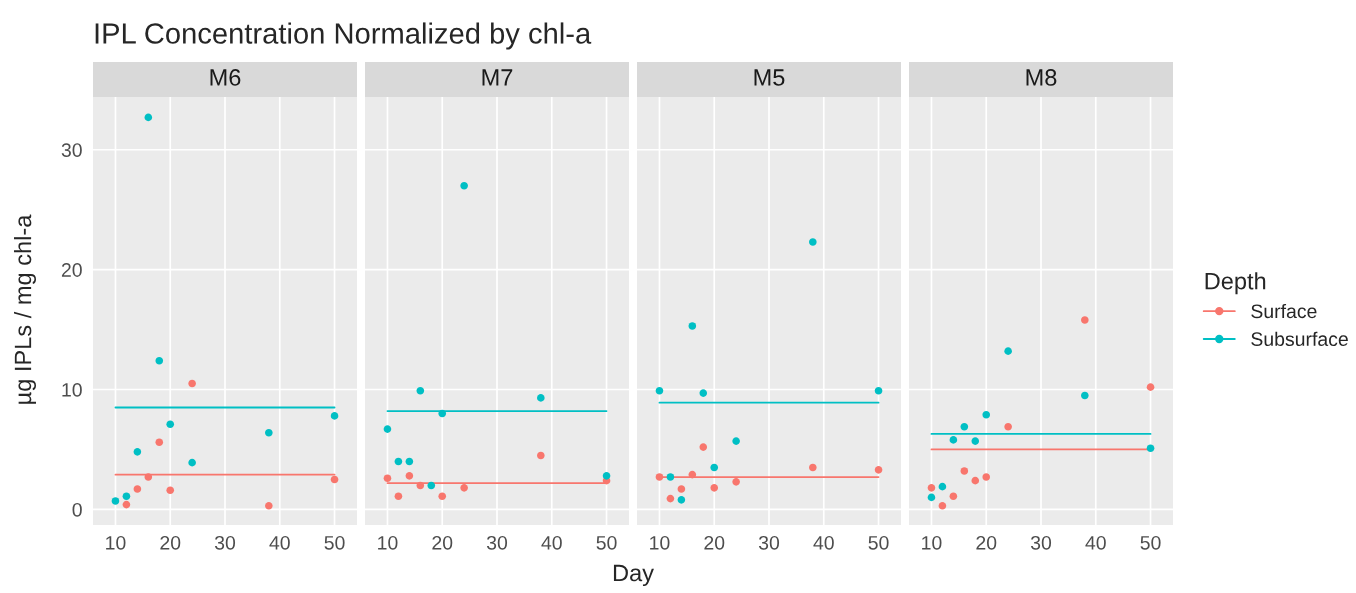 Image resolution: width=1356 pixels, height=593 pixels. I want to click on y-tick-label: 10, so click(72, 389).